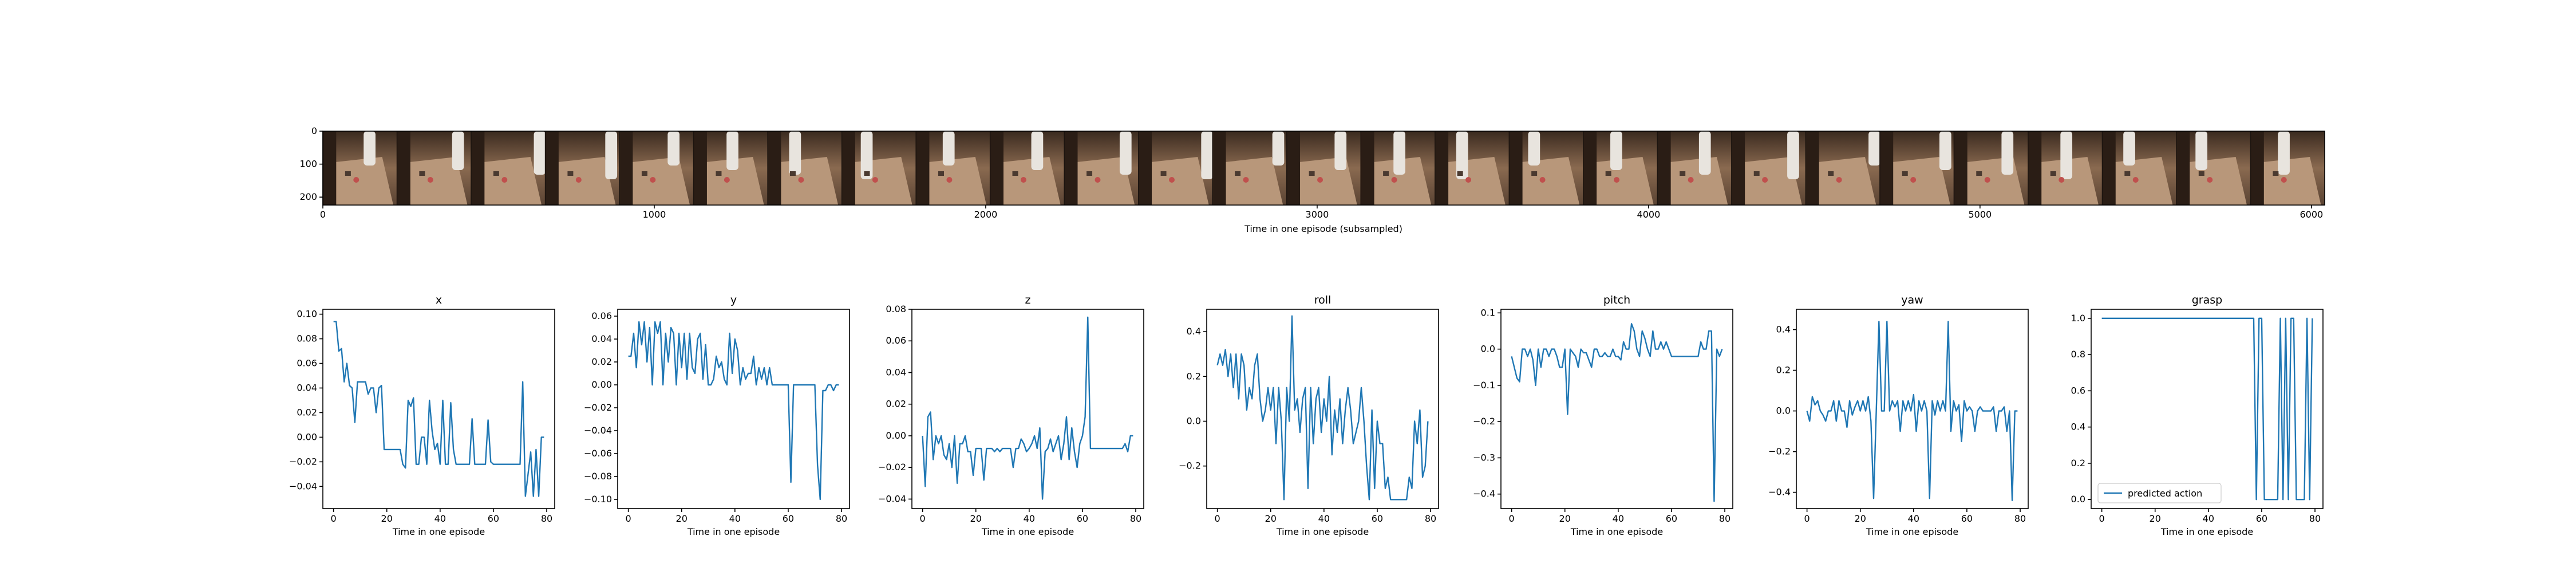 Image resolution: width=2576 pixels, height=575 pixels. Describe the element at coordinates (1980, 214) in the screenshot. I see `filmstrip-x-tick-label: 5000` at that location.